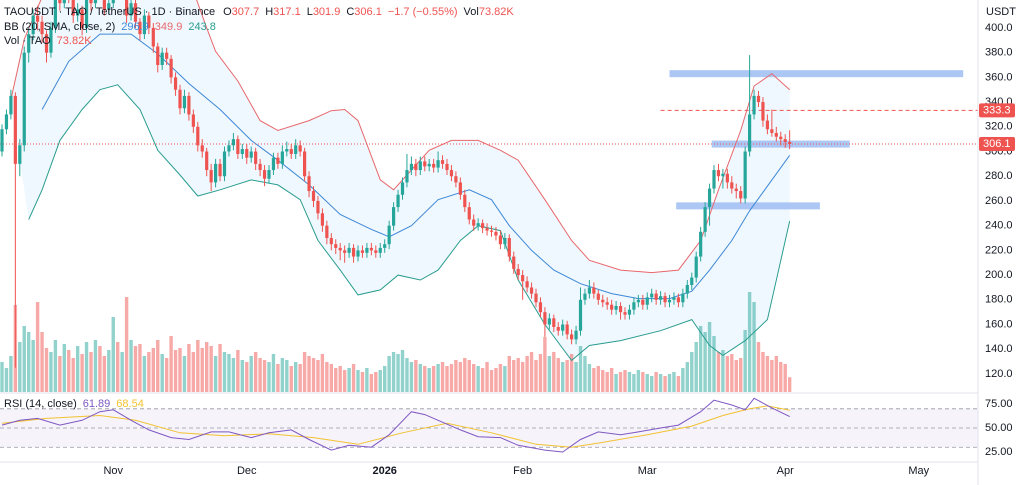  What do you see at coordinates (40, 404) in the screenshot?
I see `rsi-label: RSI (14, close)` at bounding box center [40, 404].